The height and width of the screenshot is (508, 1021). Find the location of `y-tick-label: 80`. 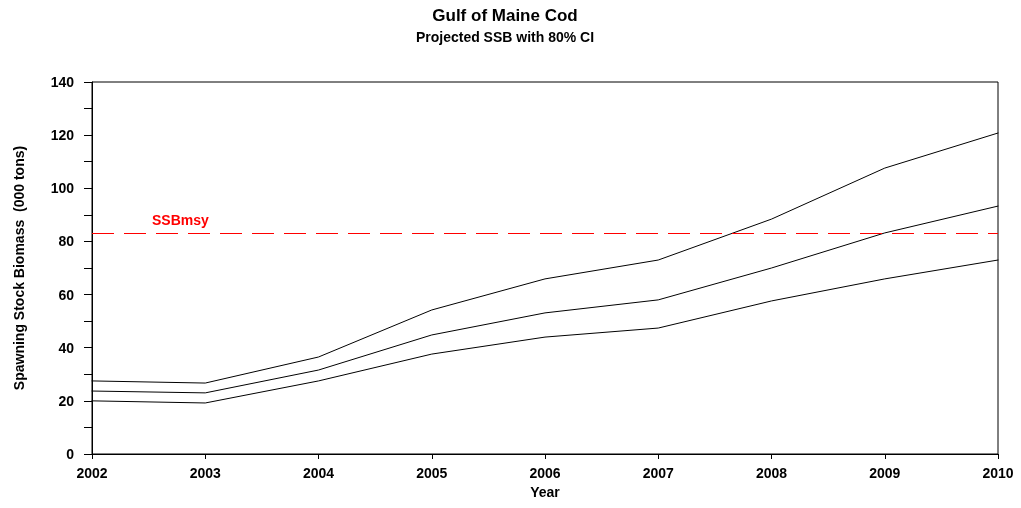

y-tick-label: 80 is located at coordinates (66, 241).